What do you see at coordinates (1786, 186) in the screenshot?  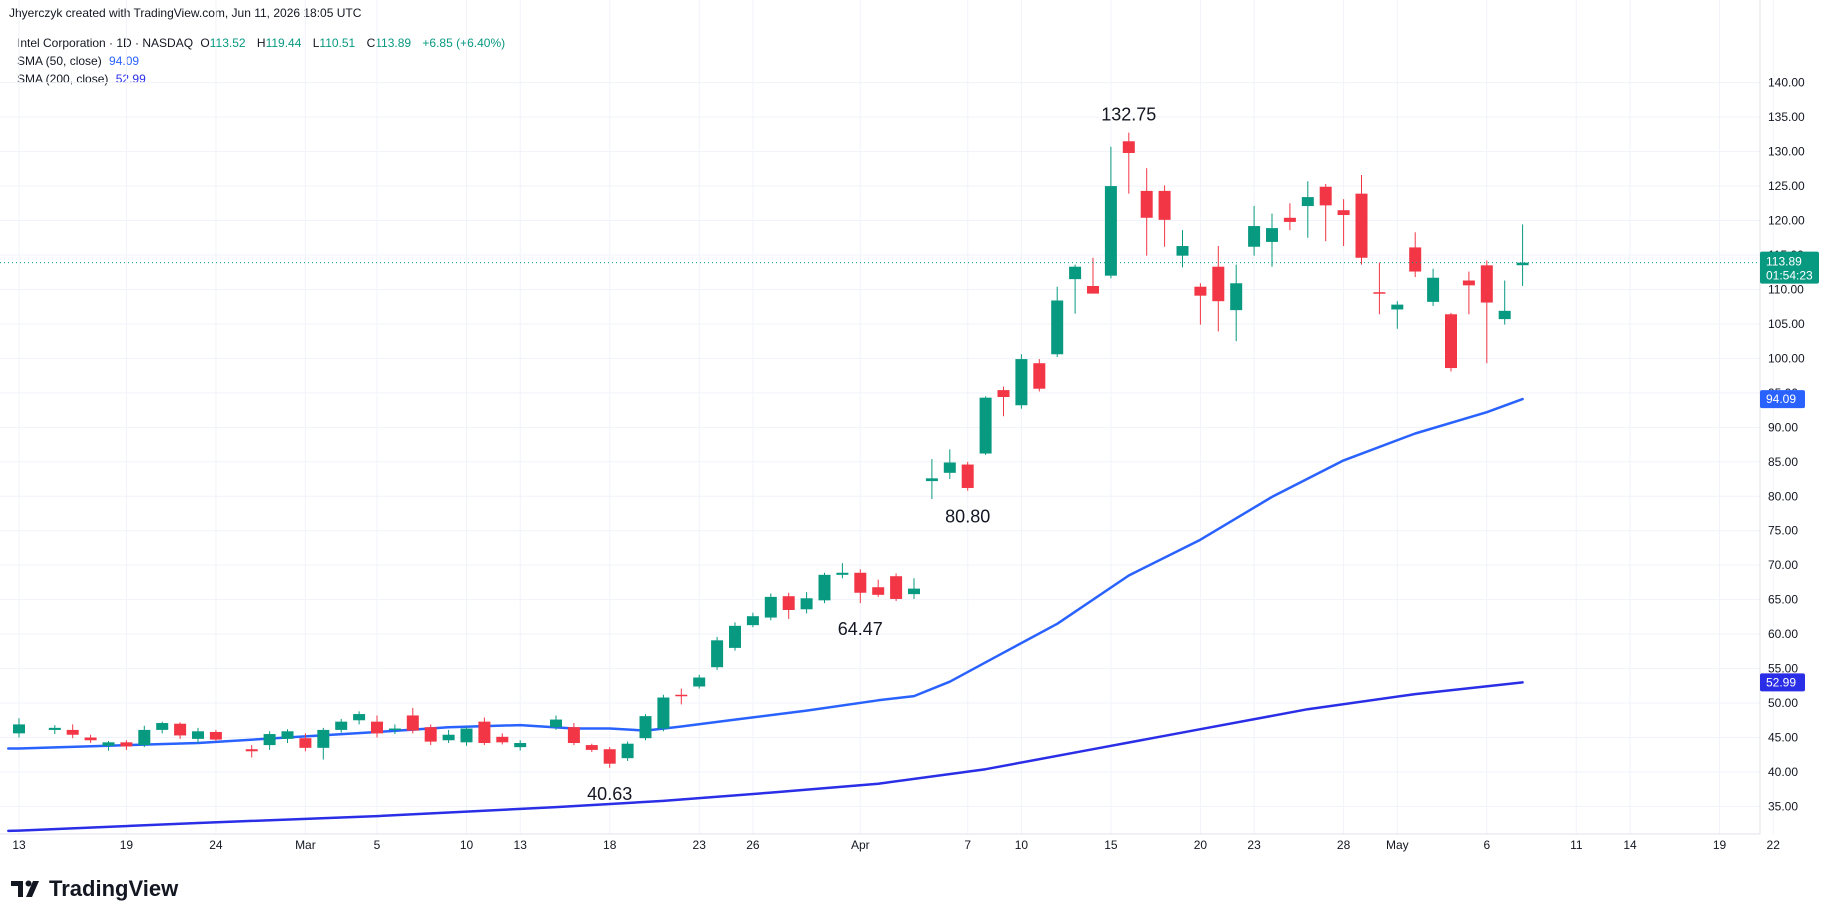 I see `price-tick-label: 125.00` at bounding box center [1786, 186].